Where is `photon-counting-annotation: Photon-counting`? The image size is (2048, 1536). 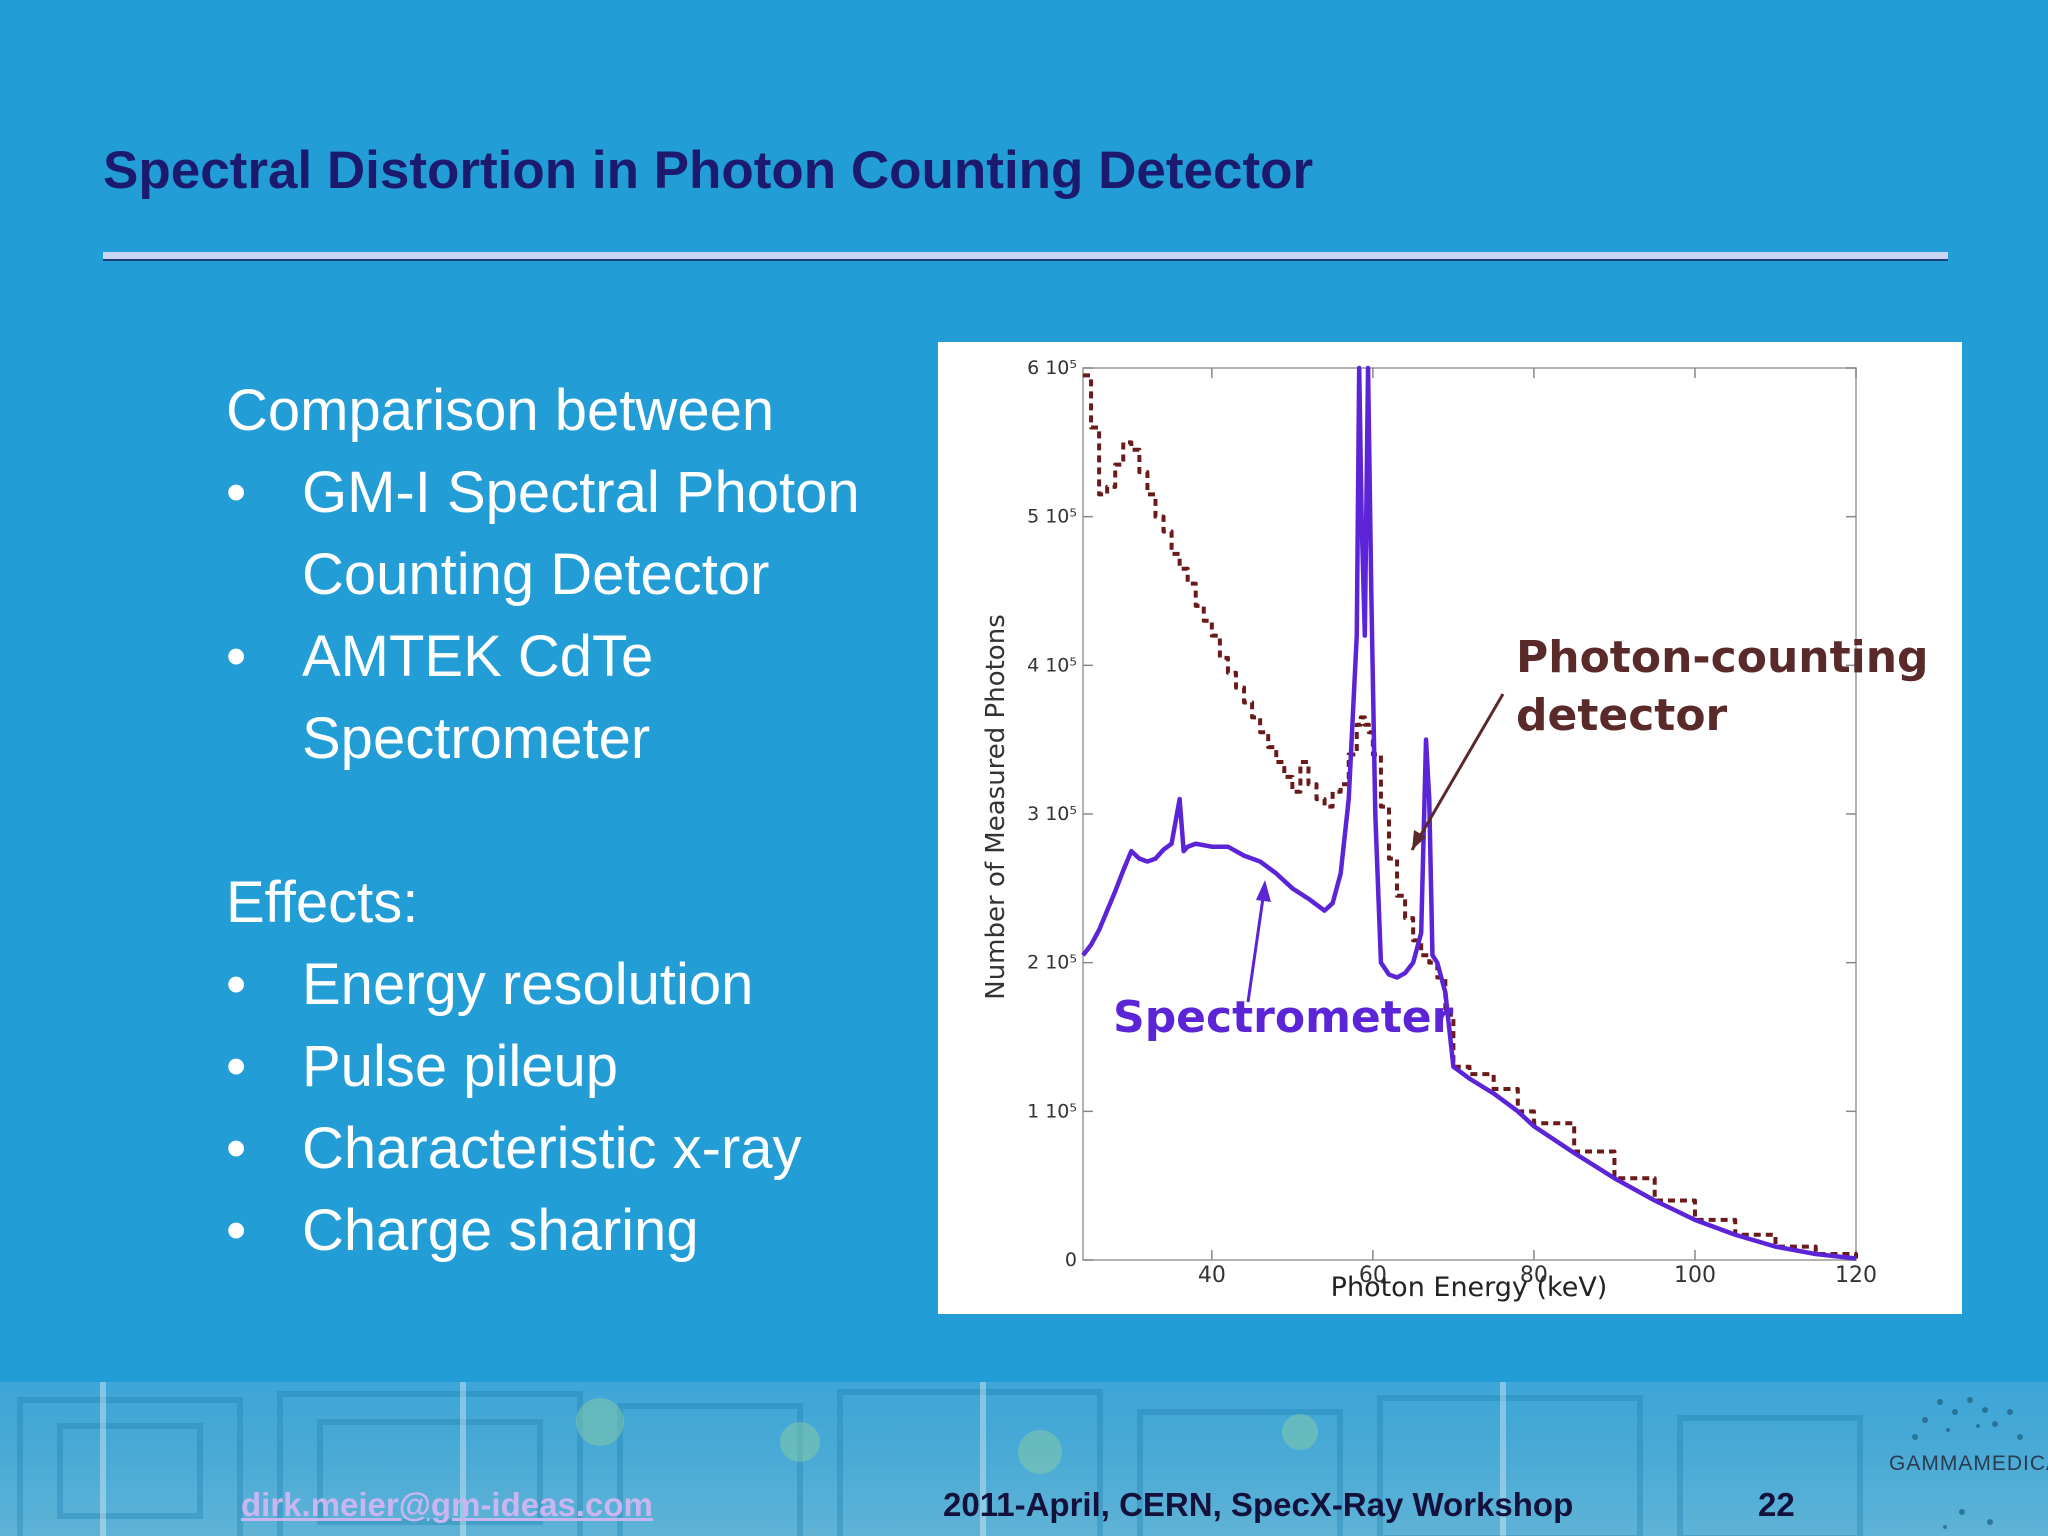 photon-counting-annotation: Photon-counting is located at coordinates (1722, 657).